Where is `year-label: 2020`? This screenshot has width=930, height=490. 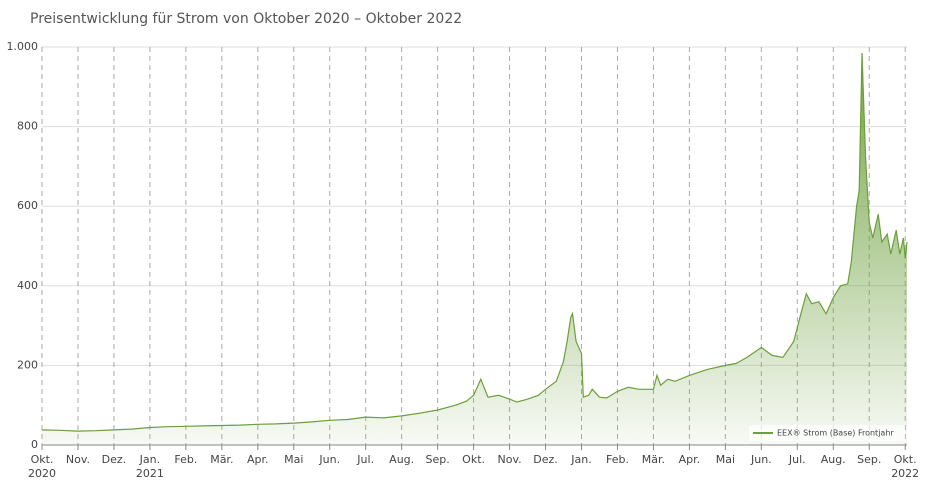
year-label: 2020 is located at coordinates (42, 473).